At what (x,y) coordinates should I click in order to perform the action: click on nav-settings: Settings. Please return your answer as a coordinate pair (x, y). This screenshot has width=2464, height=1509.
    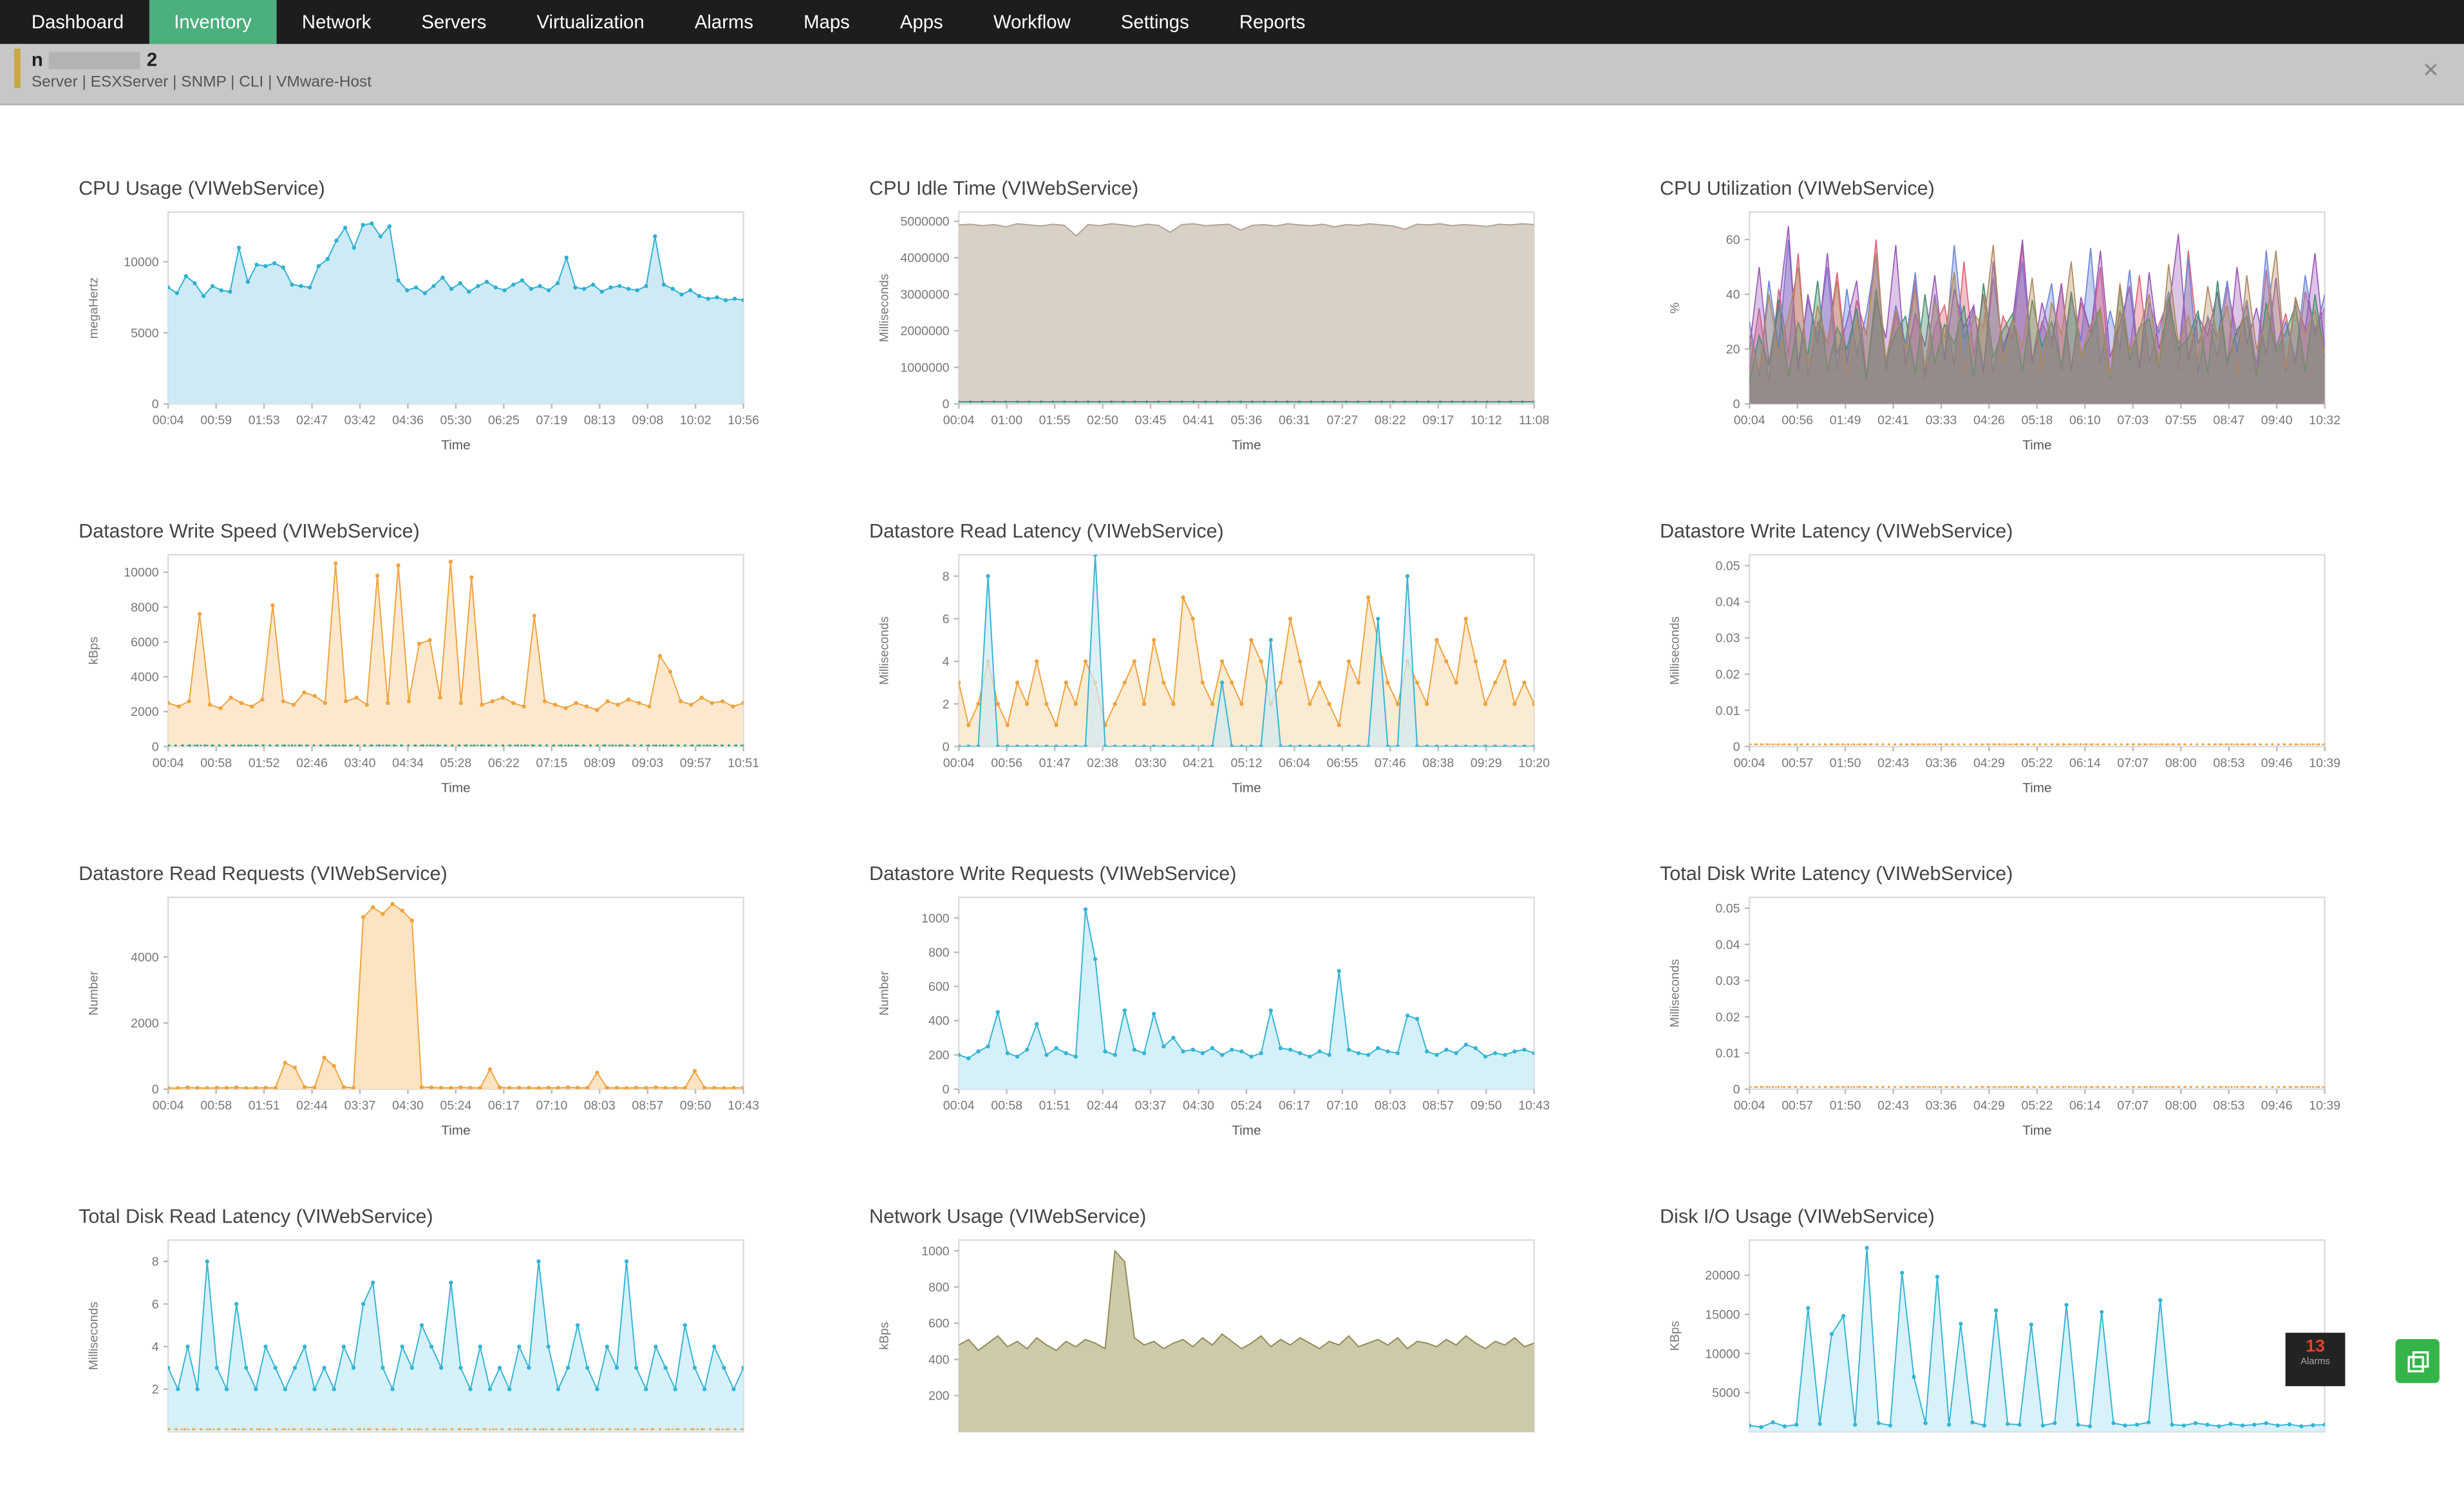
    Looking at the image, I should click on (1154, 22).